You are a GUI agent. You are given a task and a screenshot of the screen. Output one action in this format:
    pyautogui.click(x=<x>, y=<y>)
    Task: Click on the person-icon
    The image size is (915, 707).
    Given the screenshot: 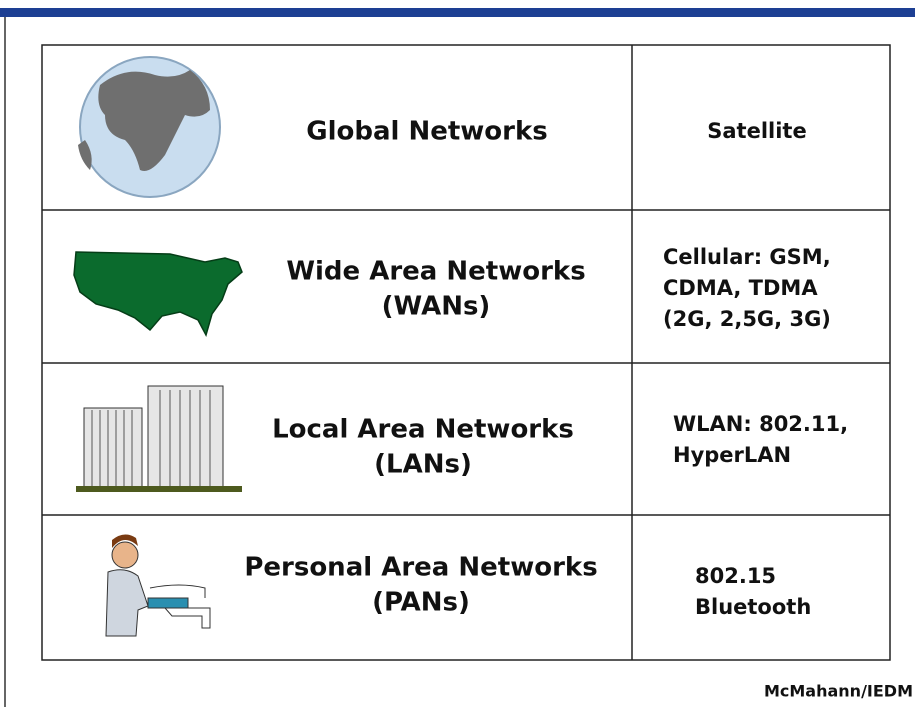 What is the action you would take?
    pyautogui.click(x=158, y=585)
    